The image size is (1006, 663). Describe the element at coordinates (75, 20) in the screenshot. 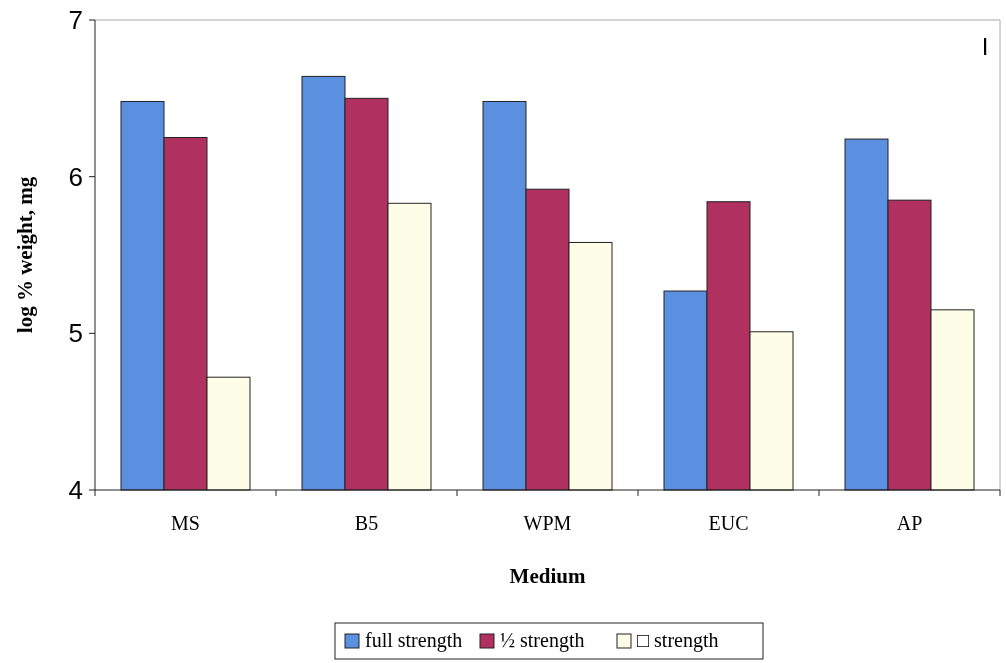

I see `y-tick-label: 7` at that location.